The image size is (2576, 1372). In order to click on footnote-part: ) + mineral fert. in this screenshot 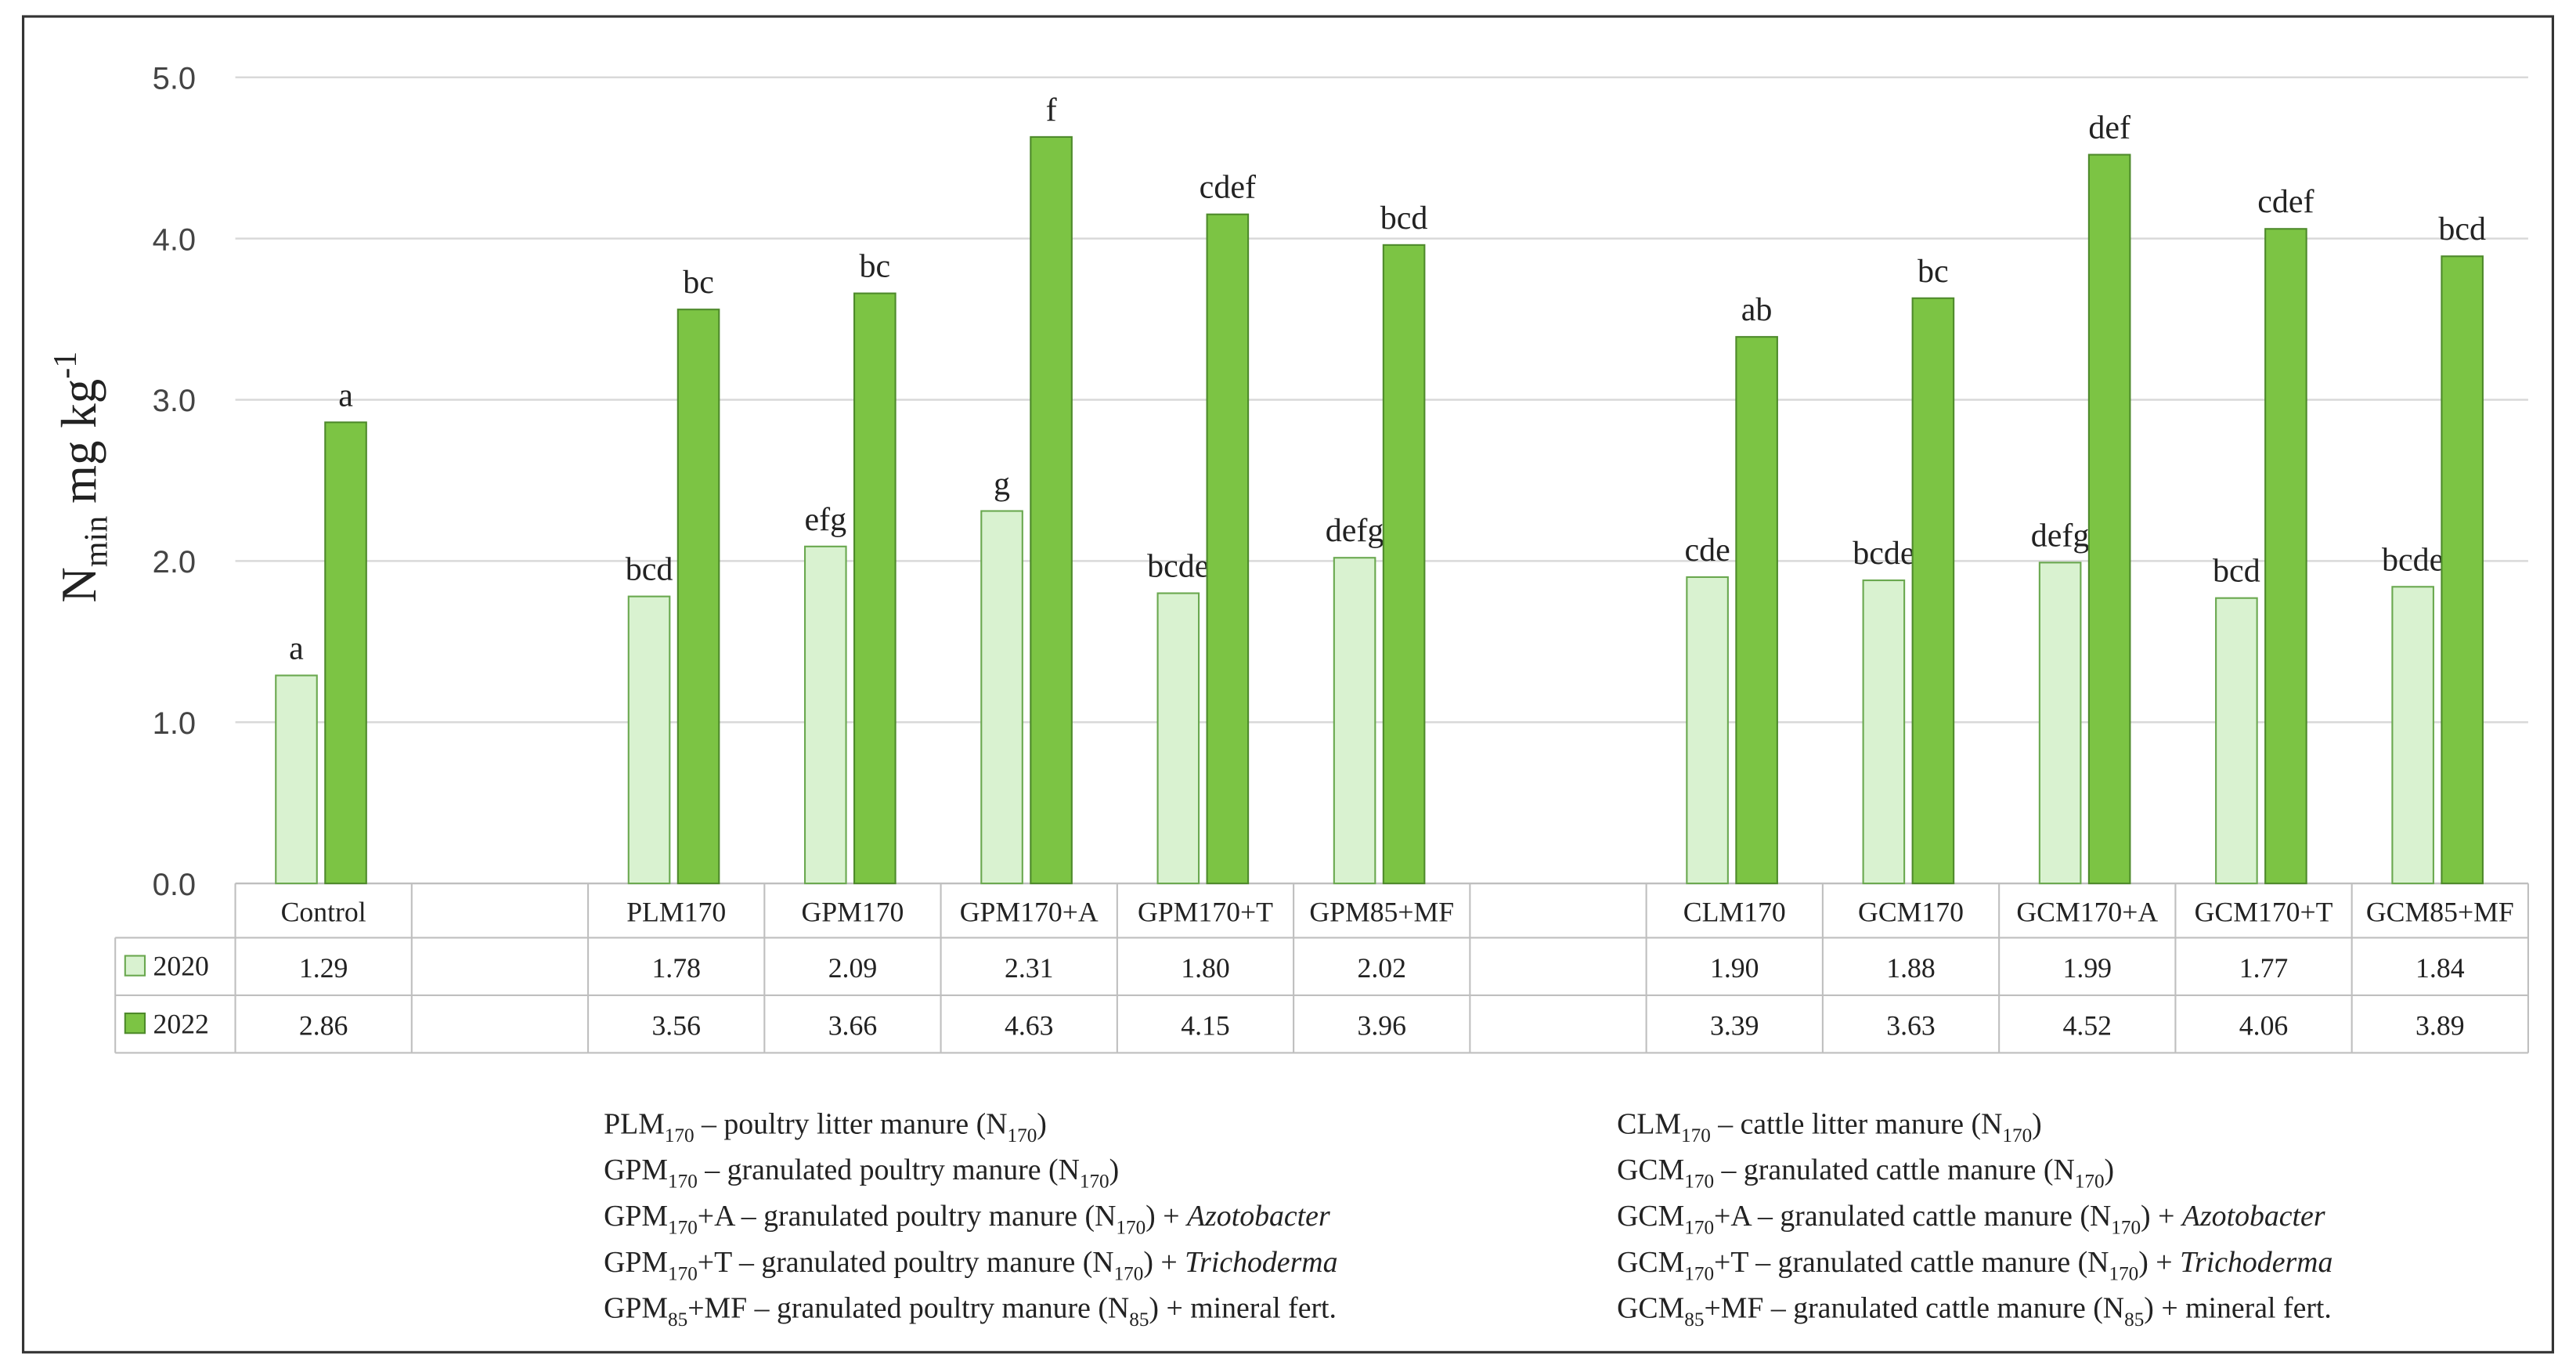, I will do `click(1243, 1308)`.